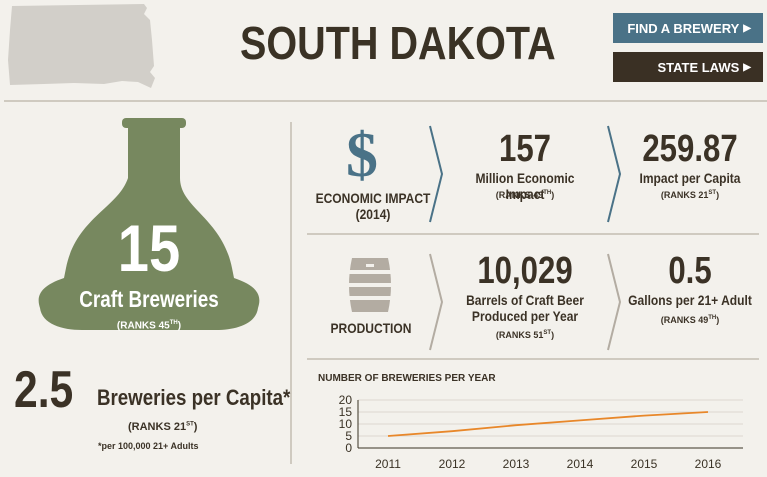 The image size is (767, 477). I want to click on per-capita-value: 2.5, so click(44, 390).